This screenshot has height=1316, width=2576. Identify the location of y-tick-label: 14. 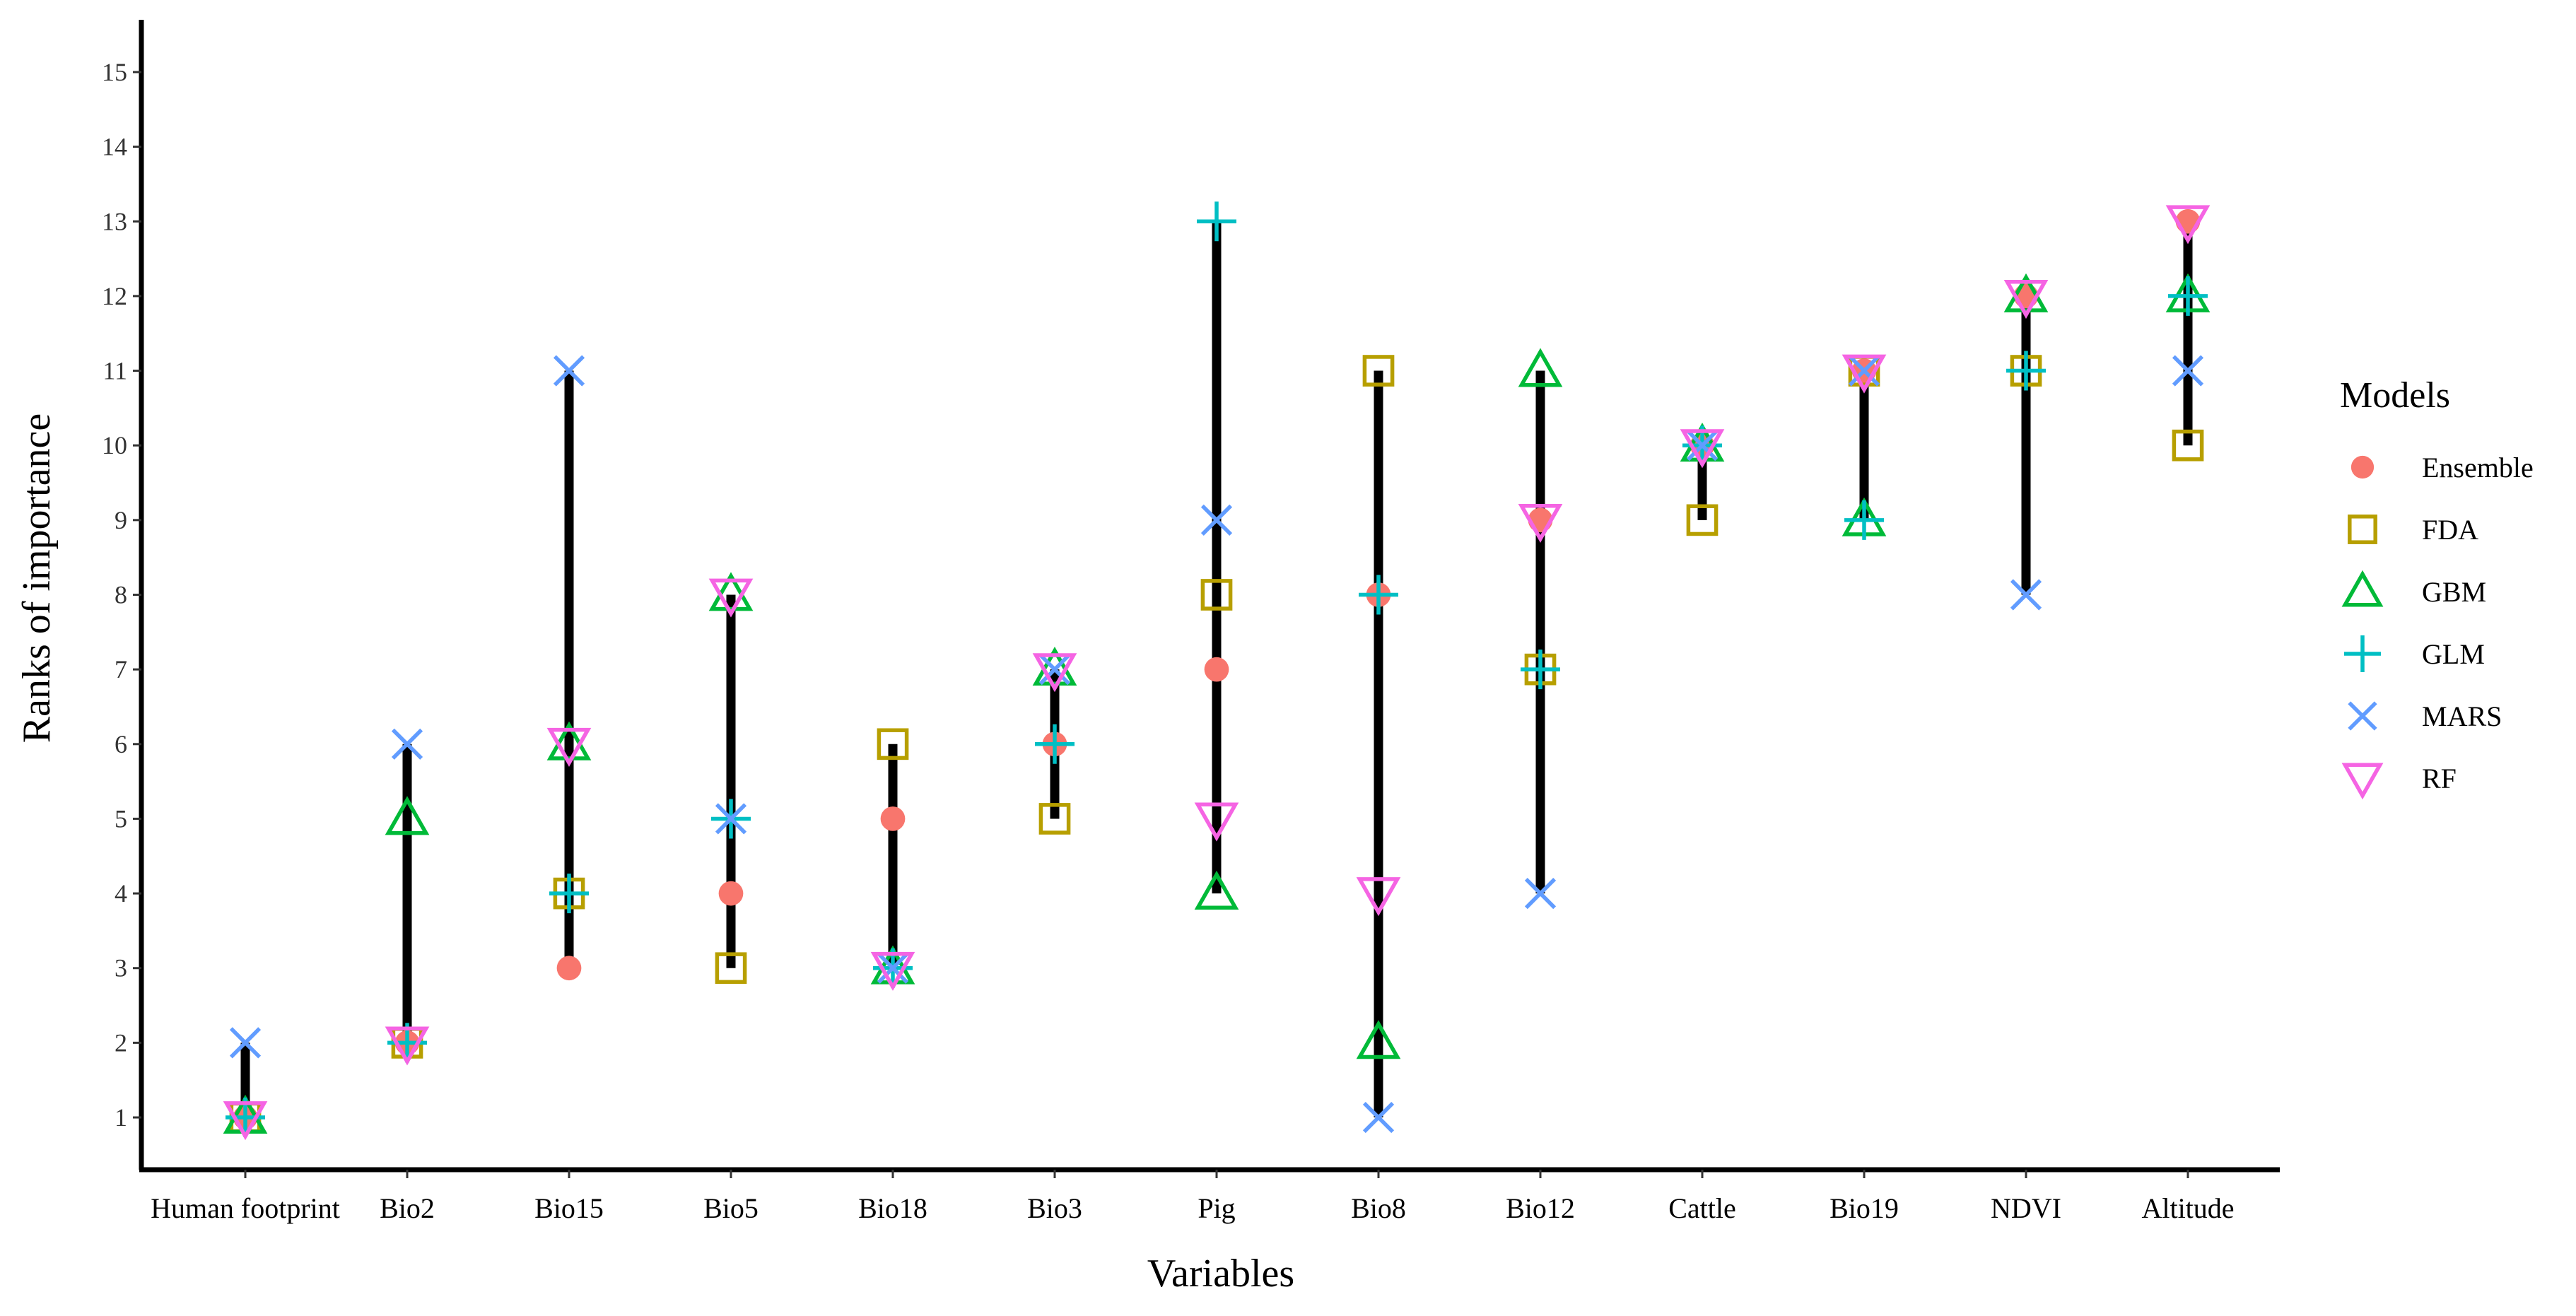
(114, 147).